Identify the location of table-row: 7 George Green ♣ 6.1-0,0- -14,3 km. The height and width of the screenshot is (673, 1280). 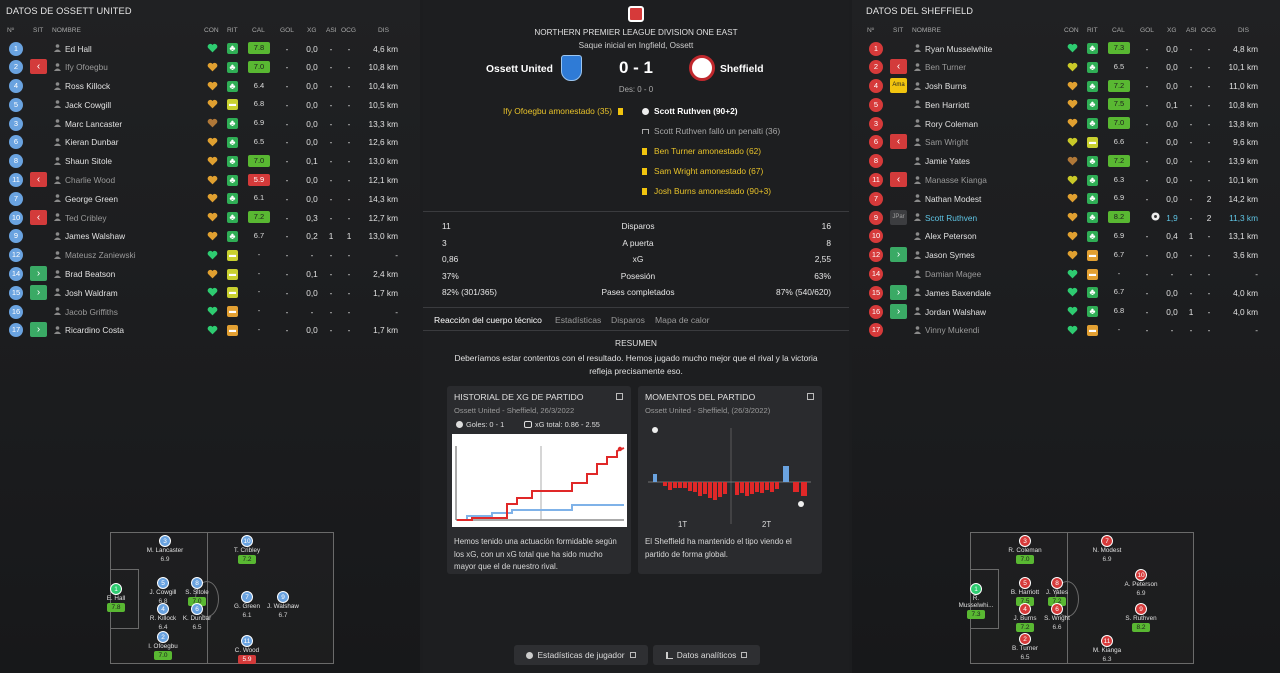
(210, 198).